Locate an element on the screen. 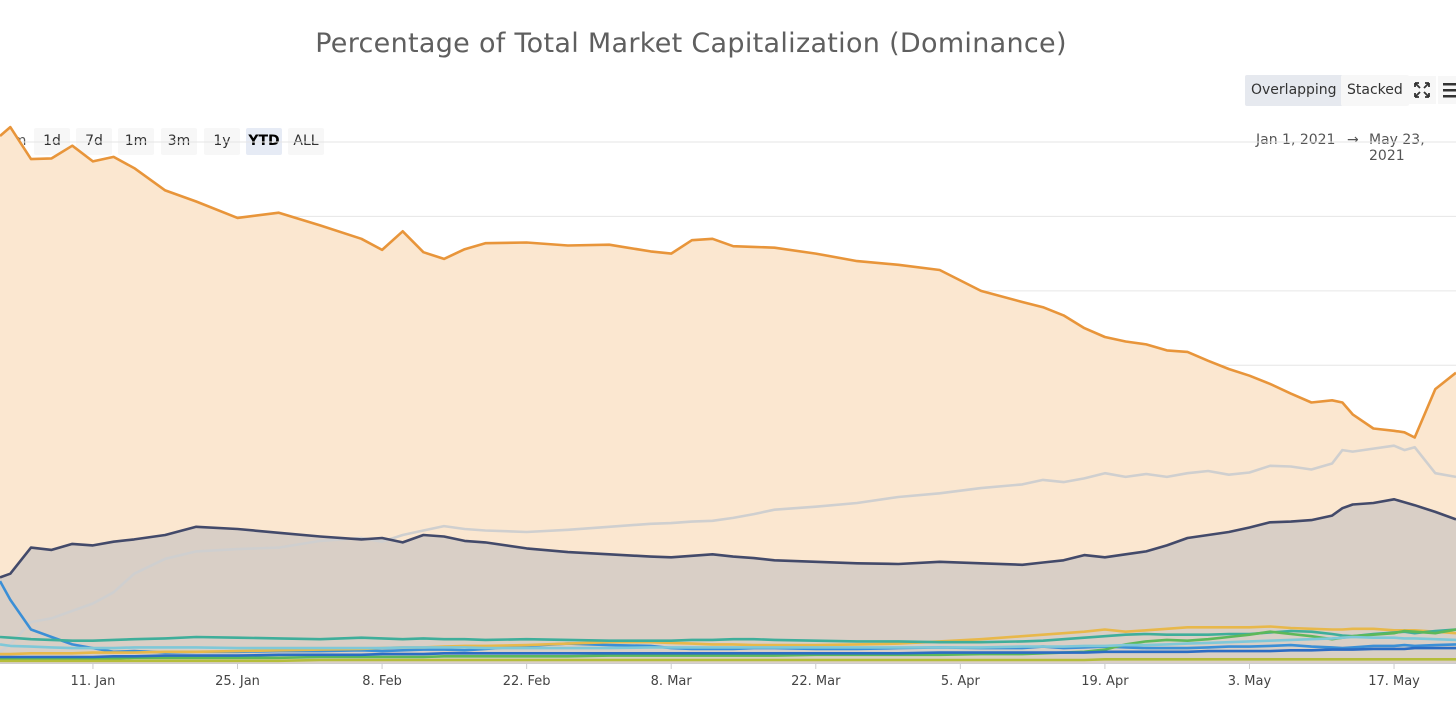 This screenshot has width=1456, height=701. x-tick-label: 8. Feb is located at coordinates (382, 681).